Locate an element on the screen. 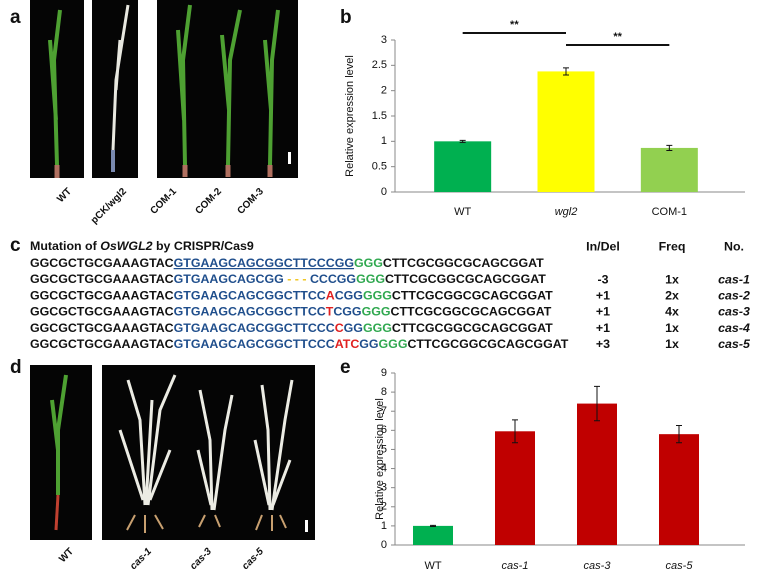  sequence-segment: CCCGG is located at coordinates (333, 279).